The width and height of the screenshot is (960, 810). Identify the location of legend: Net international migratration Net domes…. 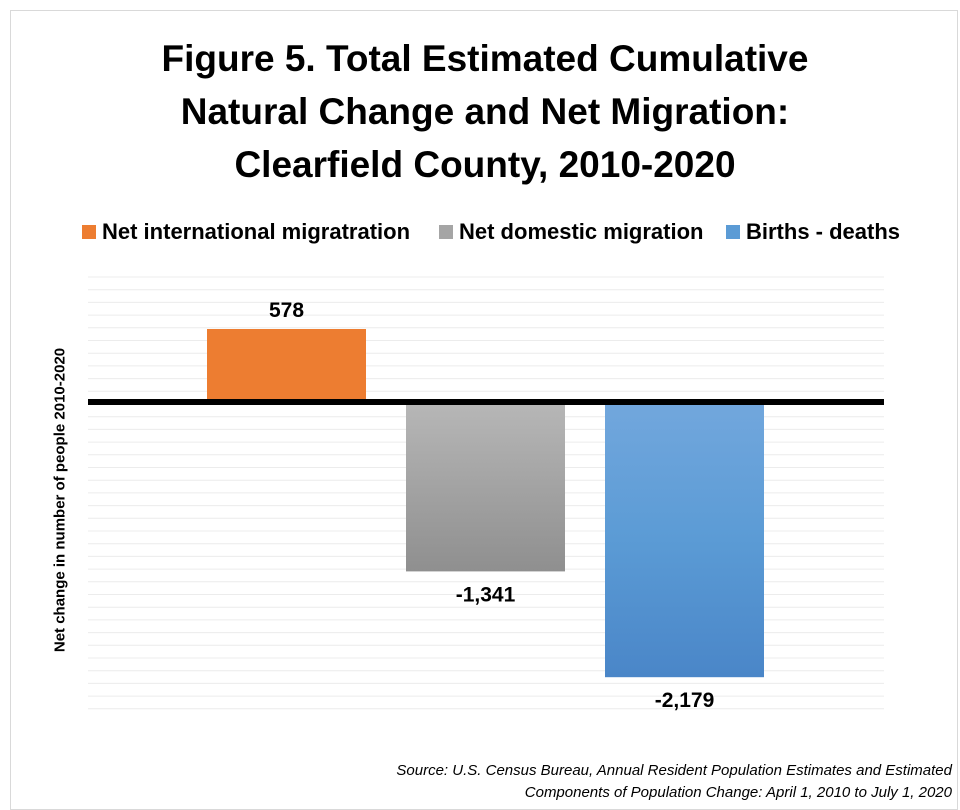
(480, 232).